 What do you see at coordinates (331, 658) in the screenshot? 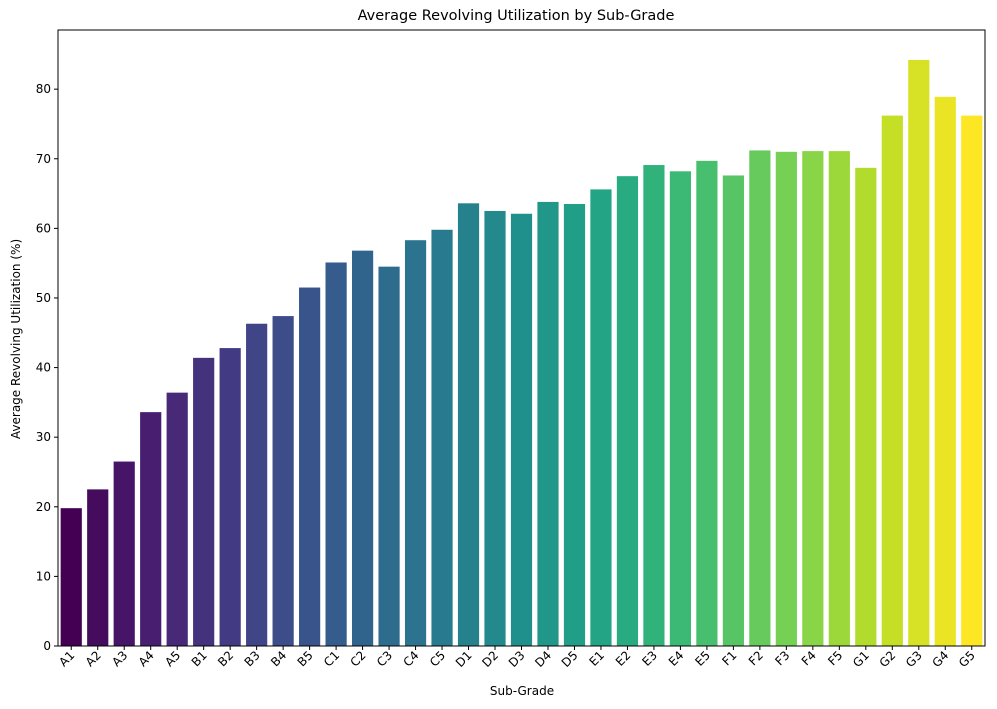
I see `x-tick-label: C1` at bounding box center [331, 658].